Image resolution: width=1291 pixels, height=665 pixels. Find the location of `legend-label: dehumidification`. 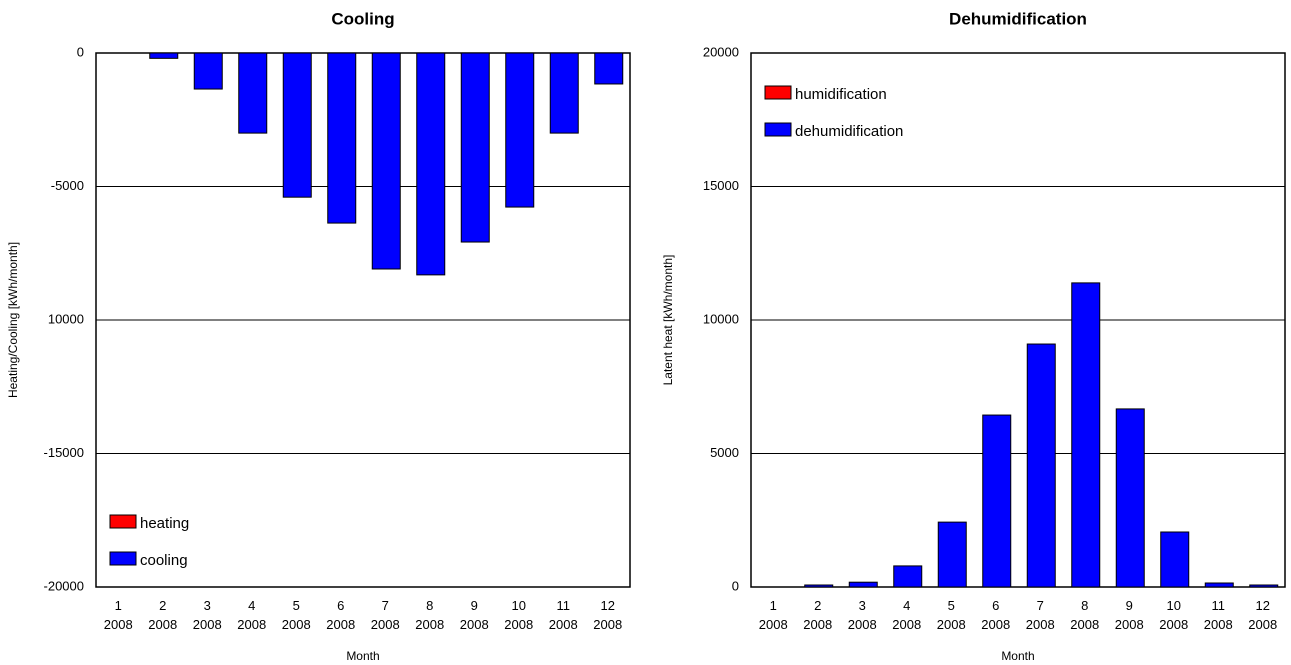

legend-label: dehumidification is located at coordinates (849, 131).